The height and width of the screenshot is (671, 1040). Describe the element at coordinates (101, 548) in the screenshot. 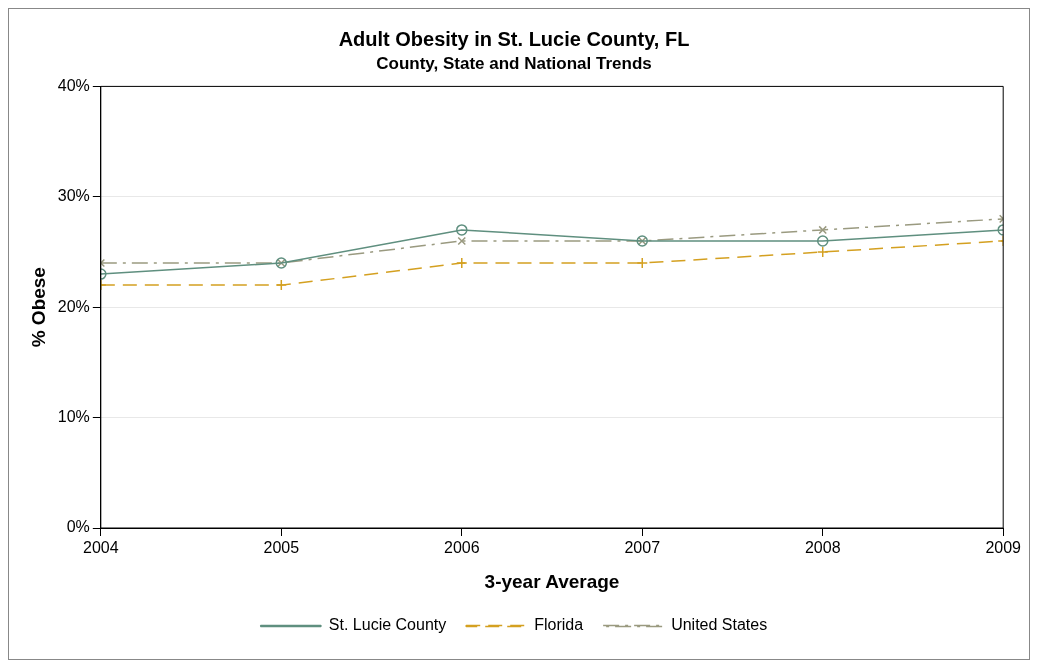

I see `x-tick-label: 2004` at that location.